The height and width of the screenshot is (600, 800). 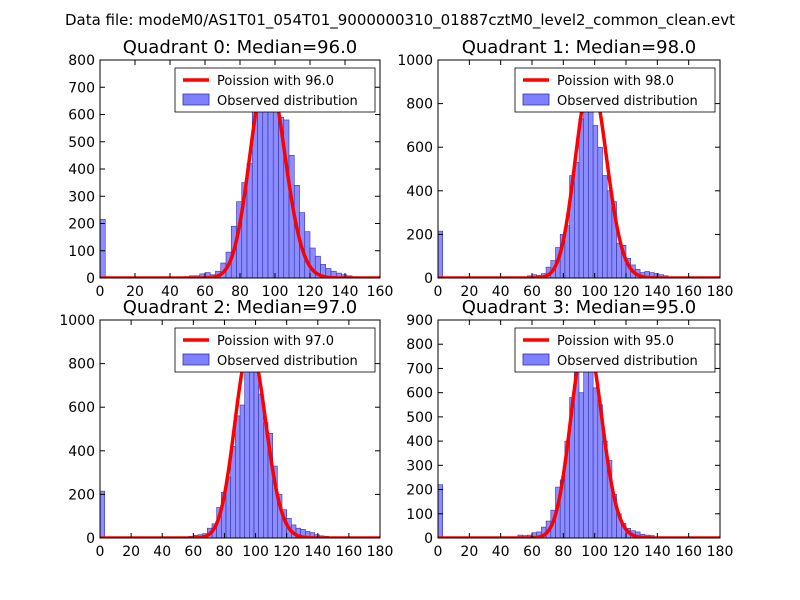 I want to click on legend: Poission with 96.0 Observed distribution, so click(x=275, y=90).